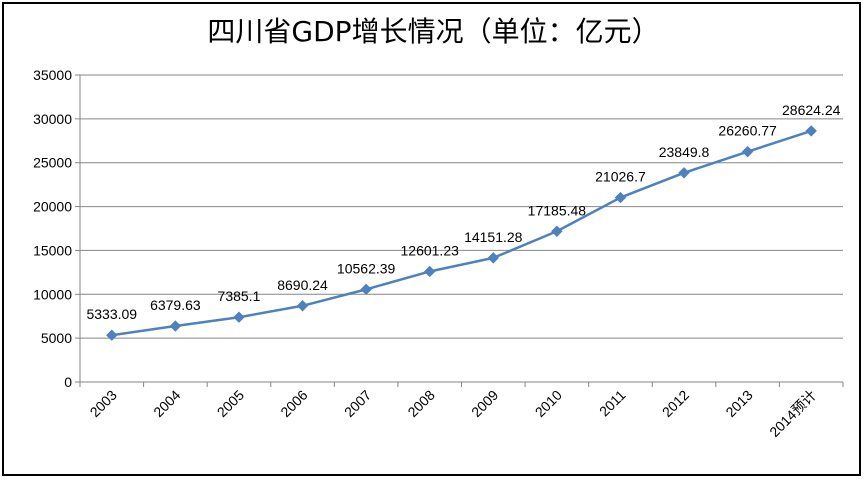 The height and width of the screenshot is (482, 867). I want to click on y-tick-label: 35000, so click(52, 75).